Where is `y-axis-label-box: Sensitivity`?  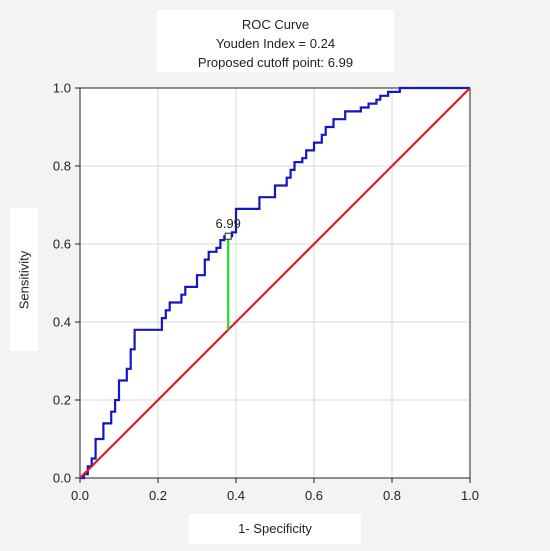
y-axis-label-box: Sensitivity is located at coordinates (24, 279).